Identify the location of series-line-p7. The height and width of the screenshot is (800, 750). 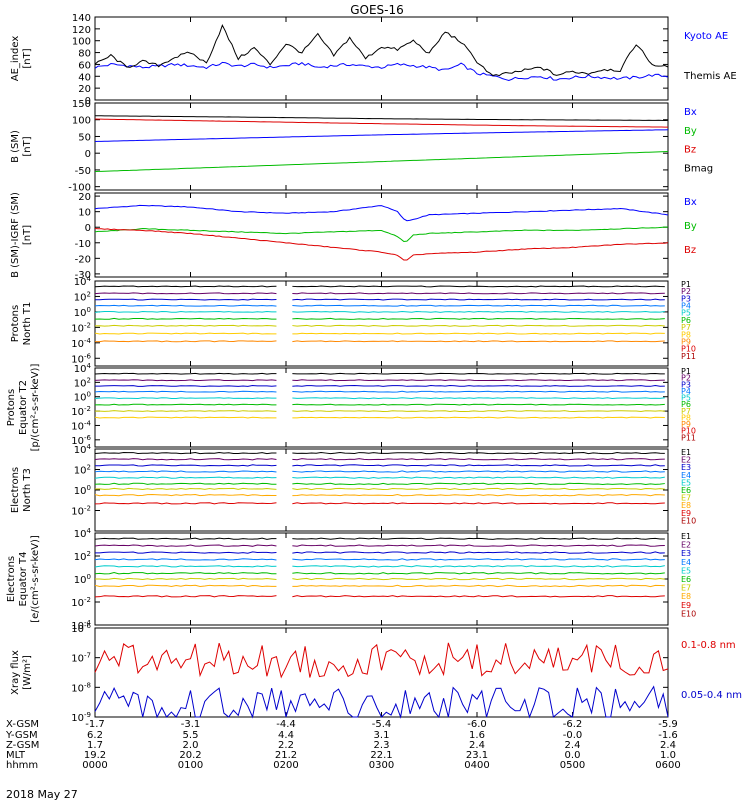
(478, 411).